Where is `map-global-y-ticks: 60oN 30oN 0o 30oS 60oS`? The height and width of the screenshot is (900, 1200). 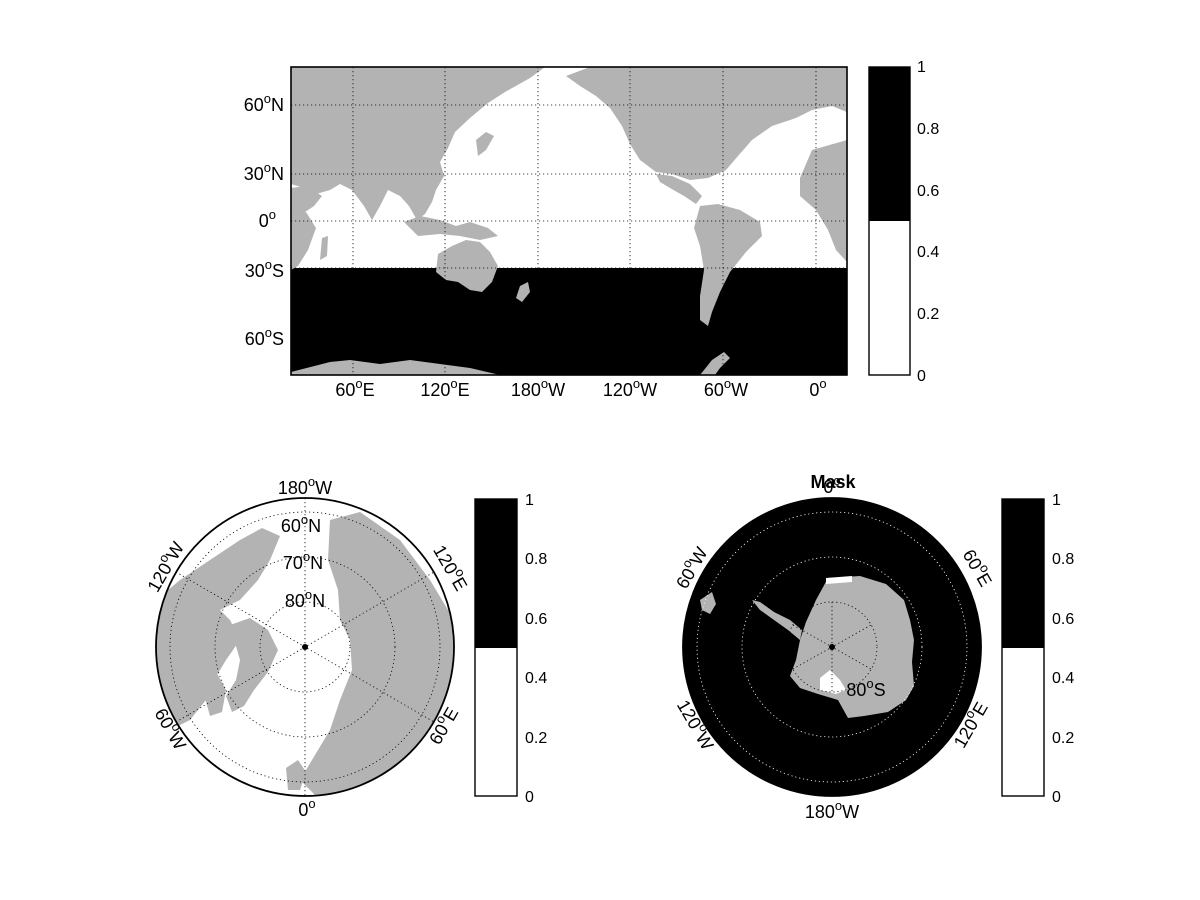 map-global-y-ticks: 60oN 30oN 0o 30oS 60oS is located at coordinates (264, 220).